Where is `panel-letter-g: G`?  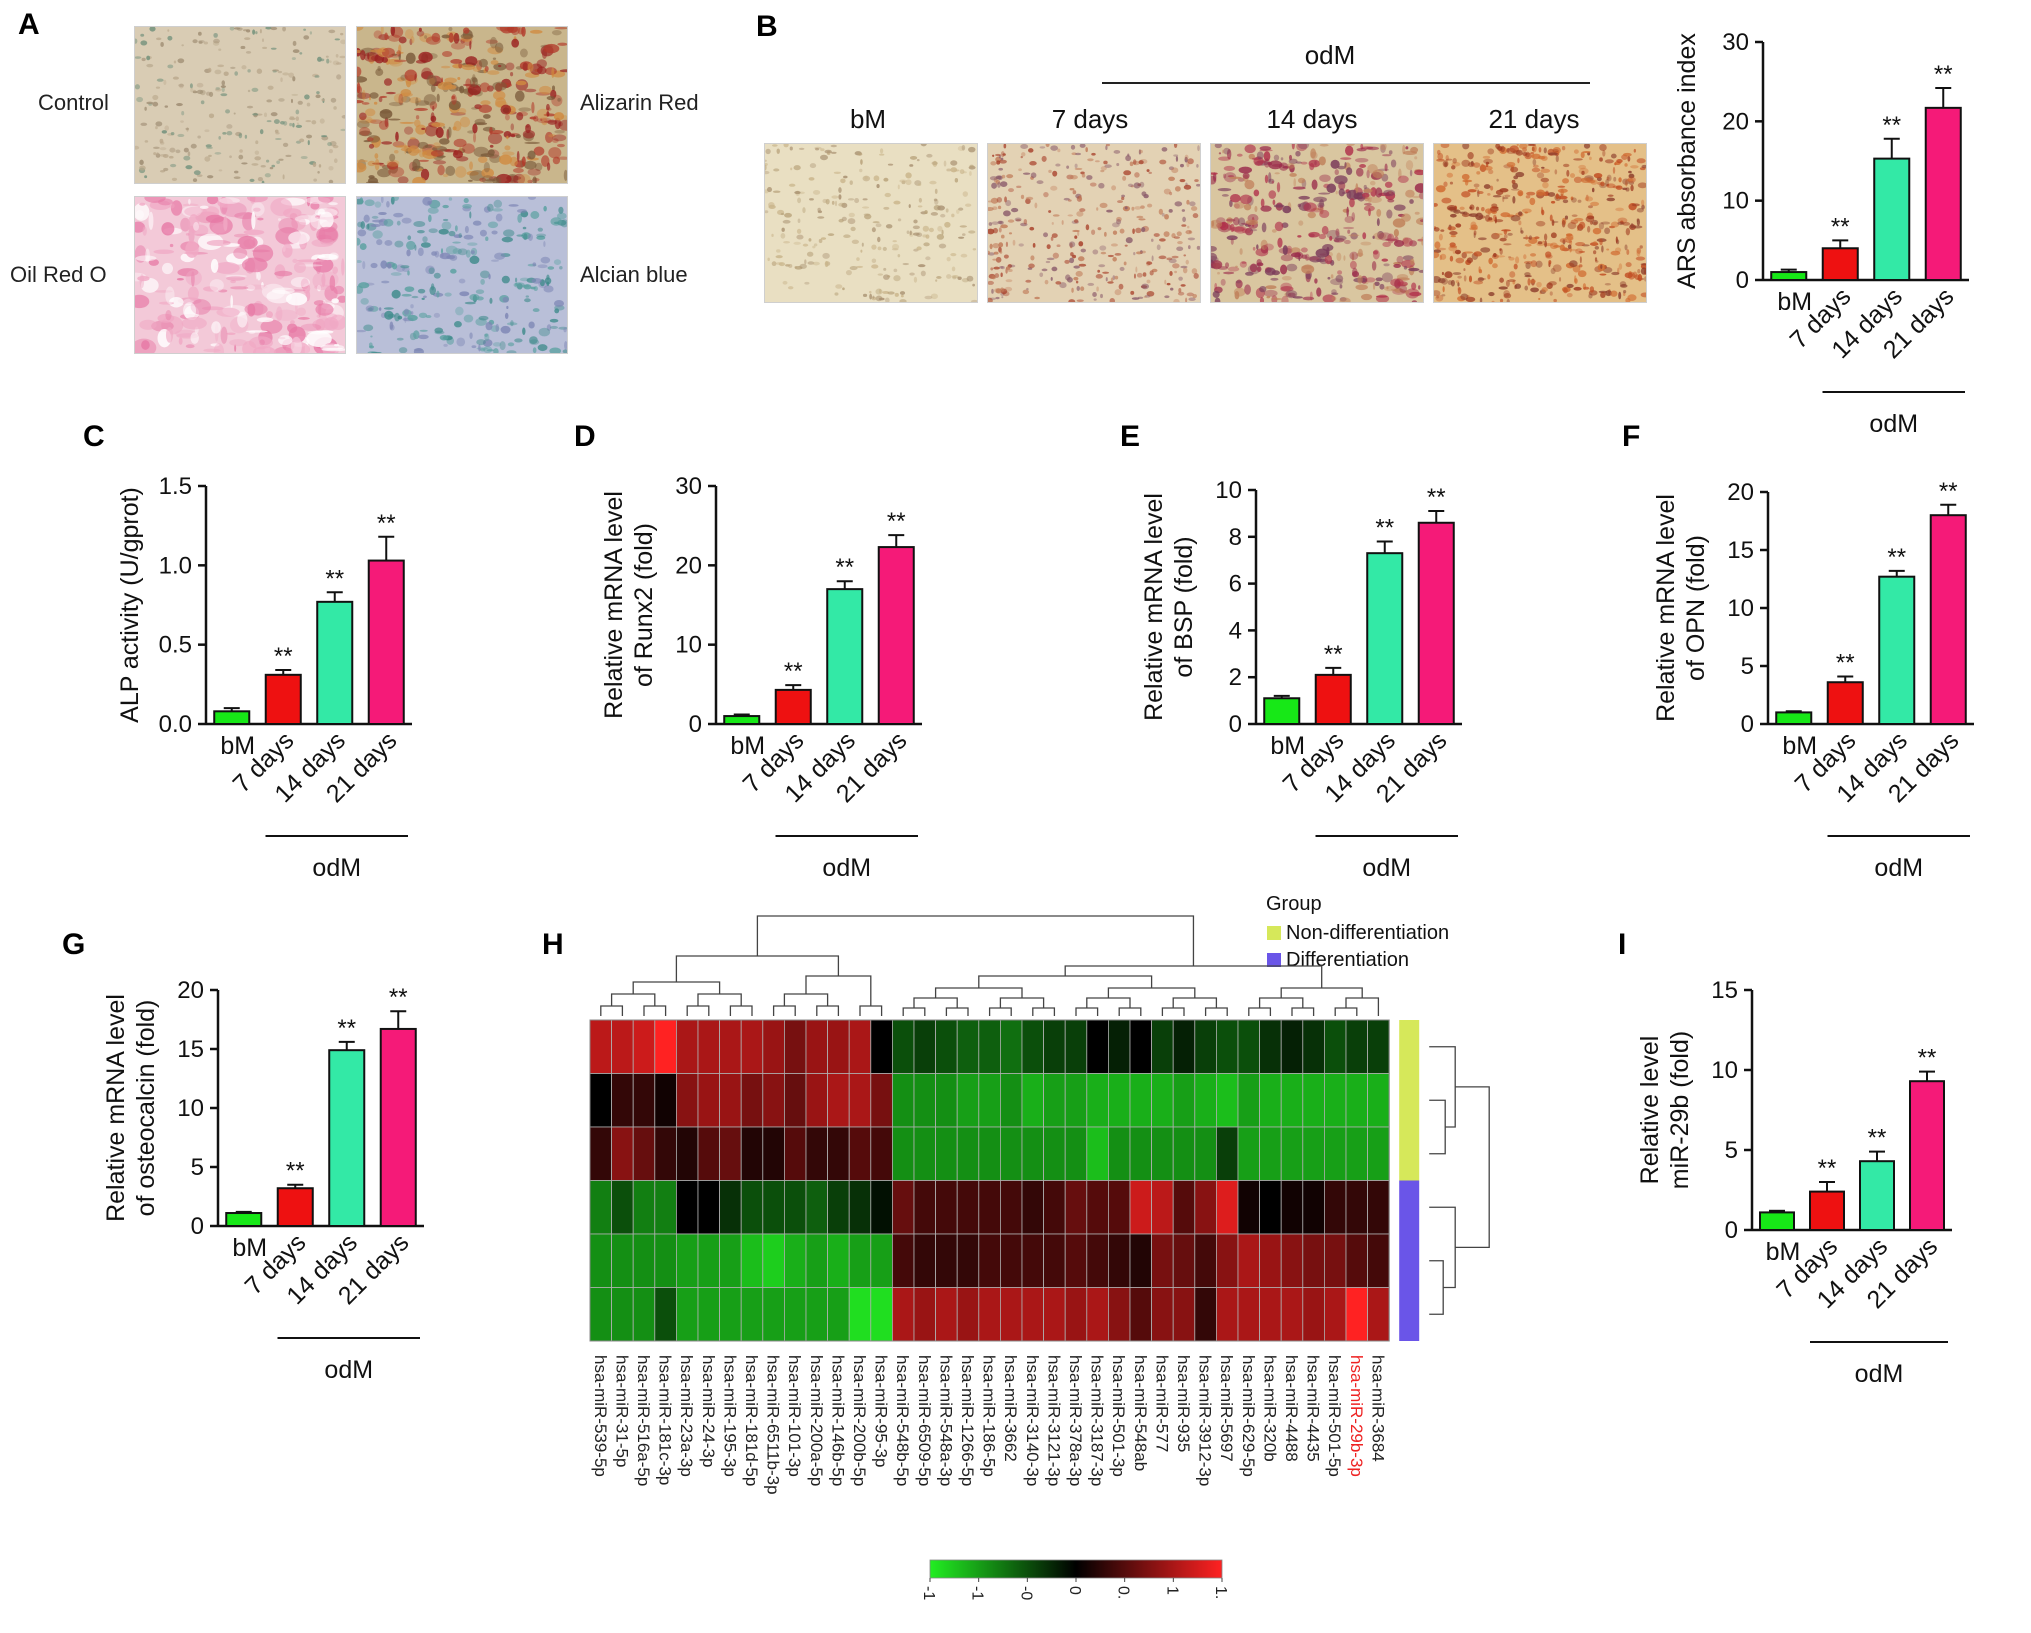
panel-letter-g: G is located at coordinates (74, 944).